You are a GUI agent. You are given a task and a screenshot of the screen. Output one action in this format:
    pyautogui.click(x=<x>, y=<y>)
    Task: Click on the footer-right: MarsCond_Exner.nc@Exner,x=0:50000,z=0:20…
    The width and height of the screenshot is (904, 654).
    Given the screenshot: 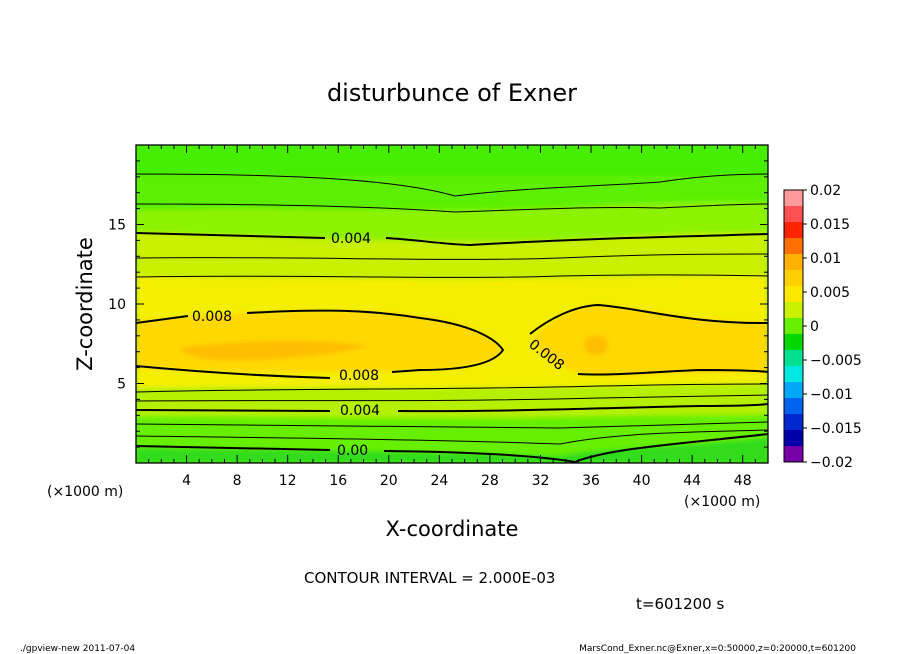 What is the action you would take?
    pyautogui.click(x=717, y=649)
    